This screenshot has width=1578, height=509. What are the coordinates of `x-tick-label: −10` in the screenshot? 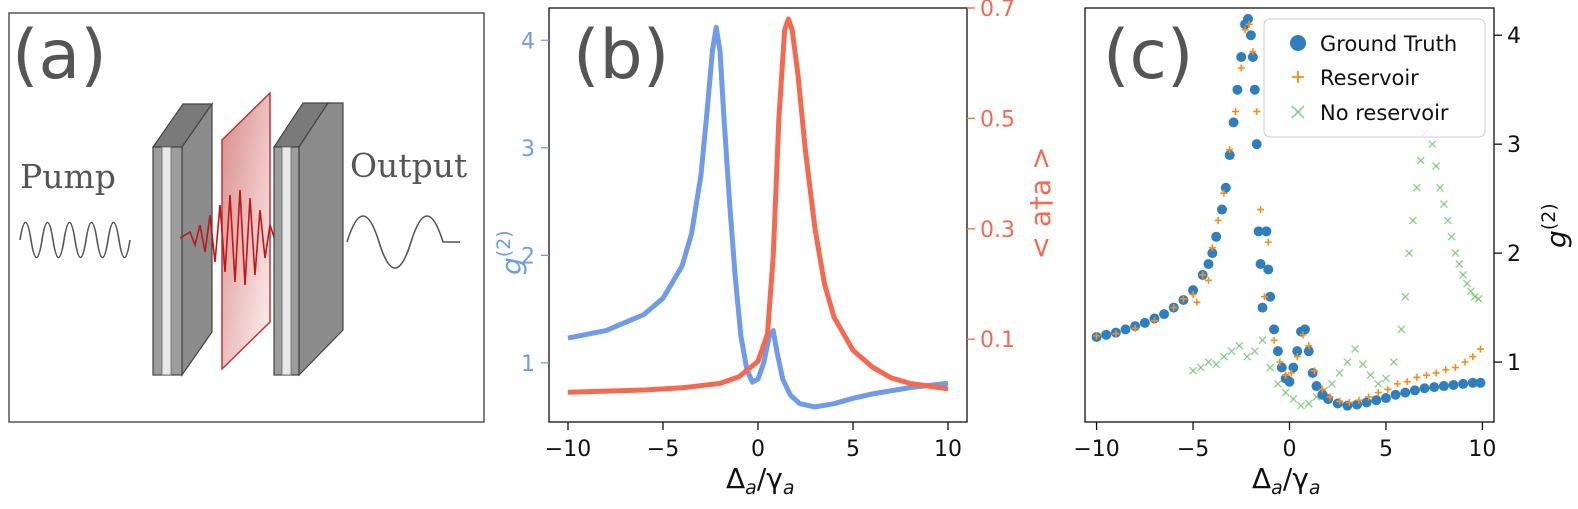 It's located at (1096, 449).